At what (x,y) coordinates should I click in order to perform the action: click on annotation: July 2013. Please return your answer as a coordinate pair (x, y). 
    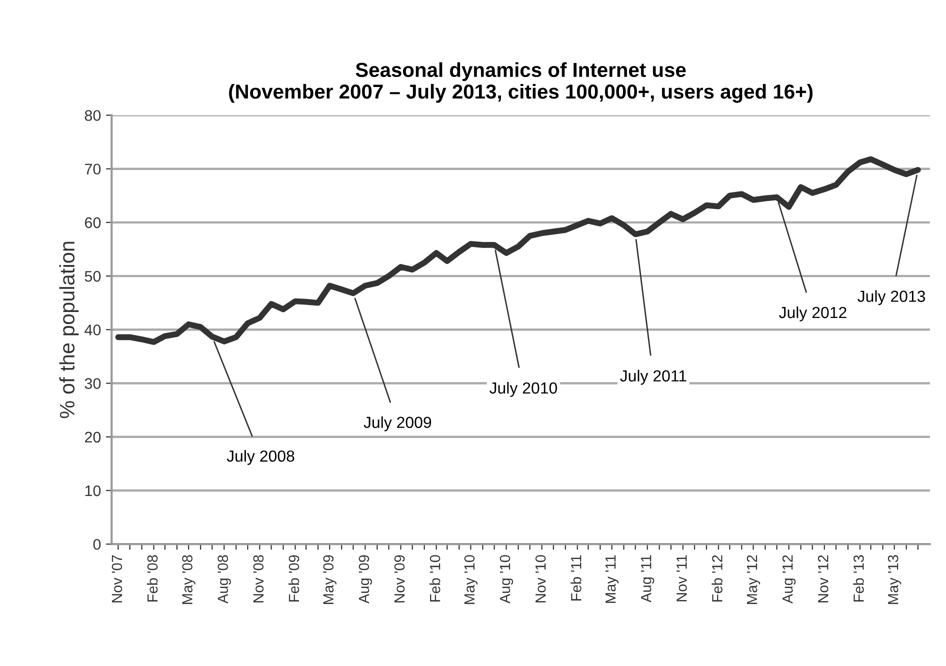
    Looking at the image, I should click on (892, 298).